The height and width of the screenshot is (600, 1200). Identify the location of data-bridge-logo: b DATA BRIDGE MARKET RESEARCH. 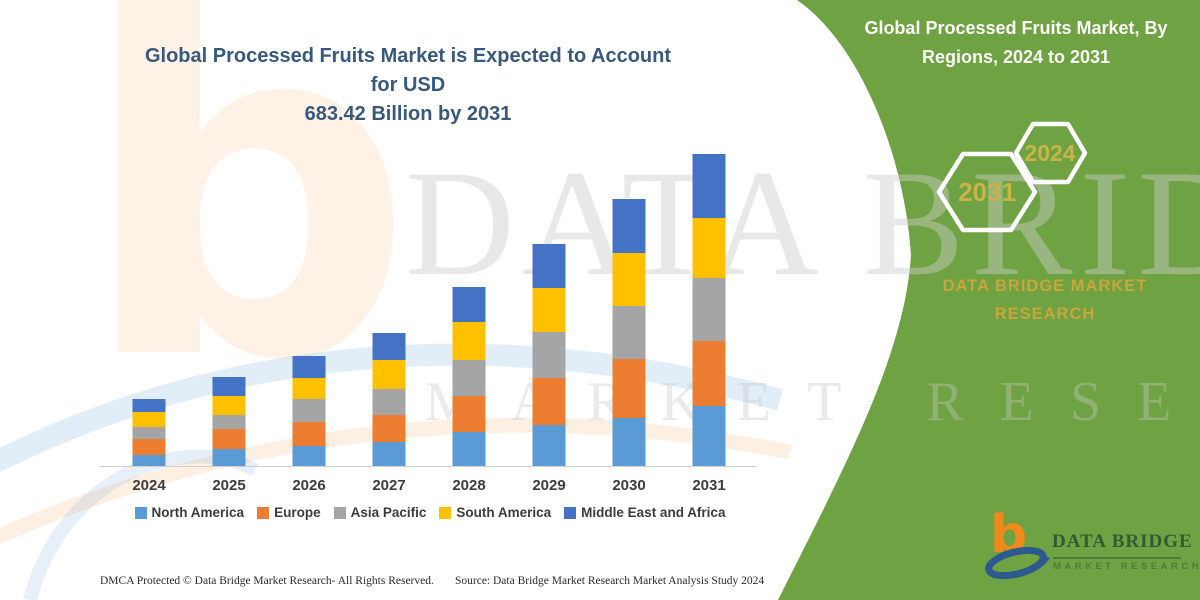
(1090, 549).